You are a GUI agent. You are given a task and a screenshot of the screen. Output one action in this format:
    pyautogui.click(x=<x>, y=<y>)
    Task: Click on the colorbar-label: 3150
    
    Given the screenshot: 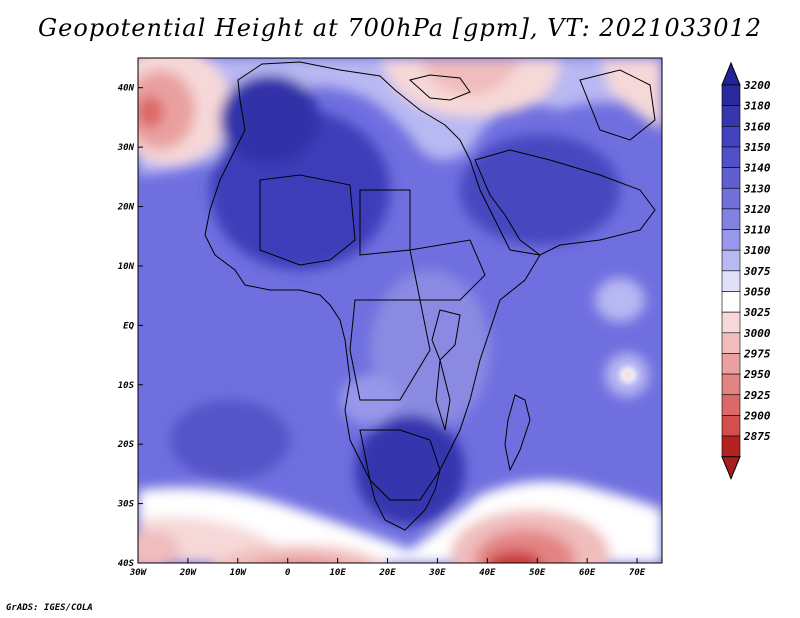 What is the action you would take?
    pyautogui.click(x=757, y=147)
    